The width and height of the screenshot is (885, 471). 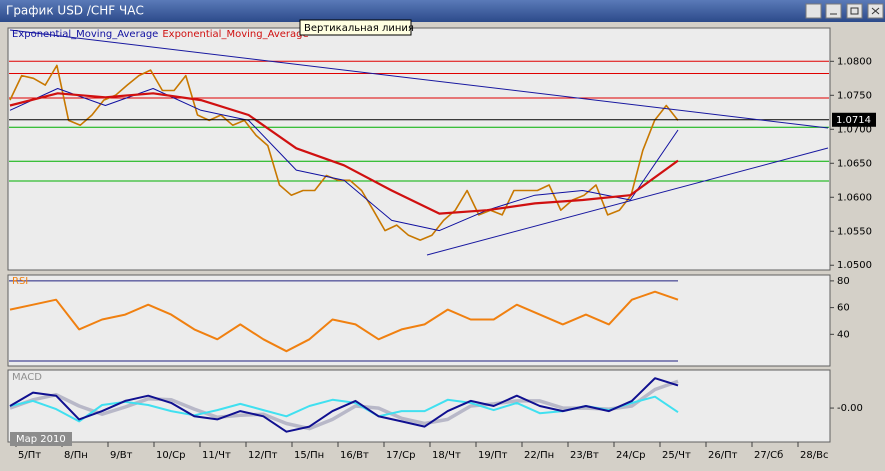 What do you see at coordinates (814, 455) in the screenshot?
I see `x-tick-label: 28/Вс` at bounding box center [814, 455].